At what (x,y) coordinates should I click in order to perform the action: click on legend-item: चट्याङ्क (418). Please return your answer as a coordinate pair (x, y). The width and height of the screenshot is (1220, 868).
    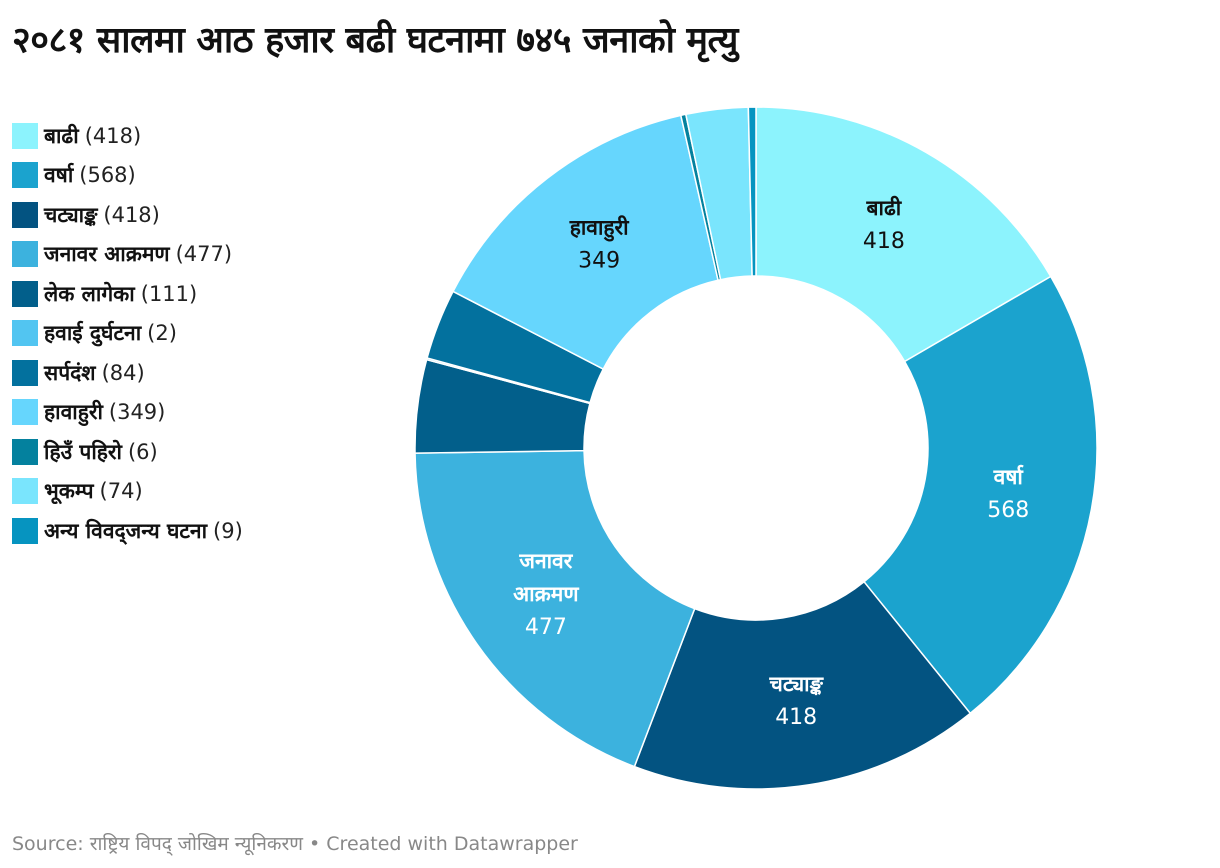
    Looking at the image, I should click on (127, 215).